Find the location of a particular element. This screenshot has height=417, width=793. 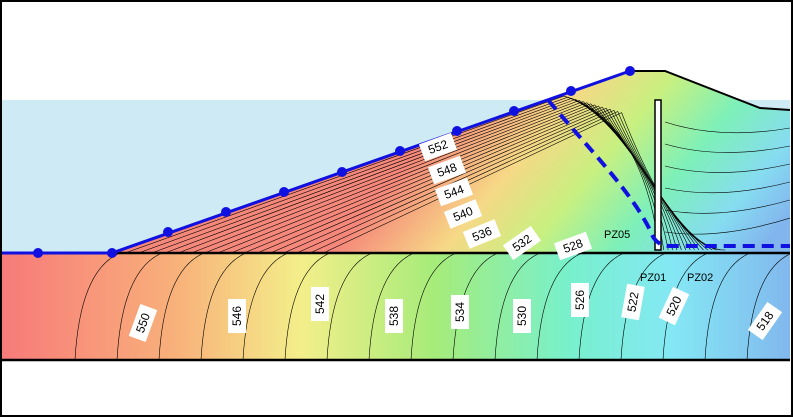

contour-label: 546 is located at coordinates (237, 316).